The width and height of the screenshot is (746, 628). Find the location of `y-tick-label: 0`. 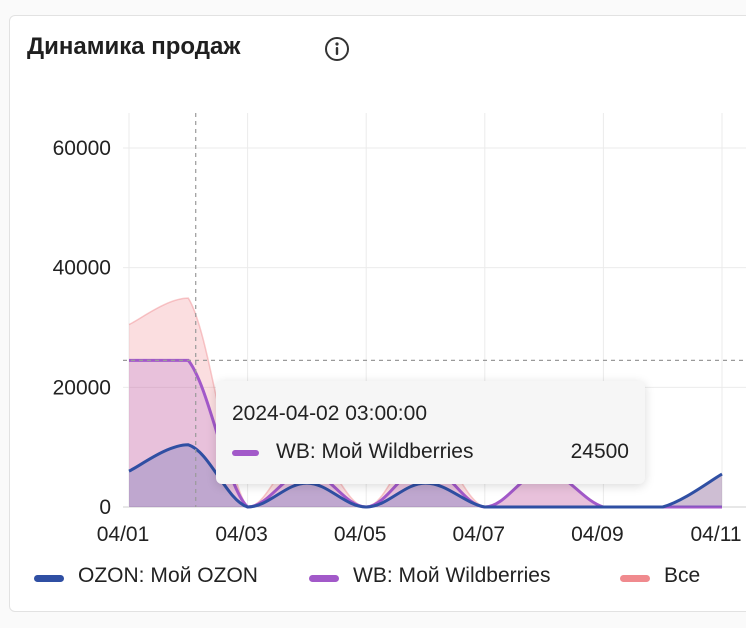

y-tick-label: 0 is located at coordinates (105, 507).